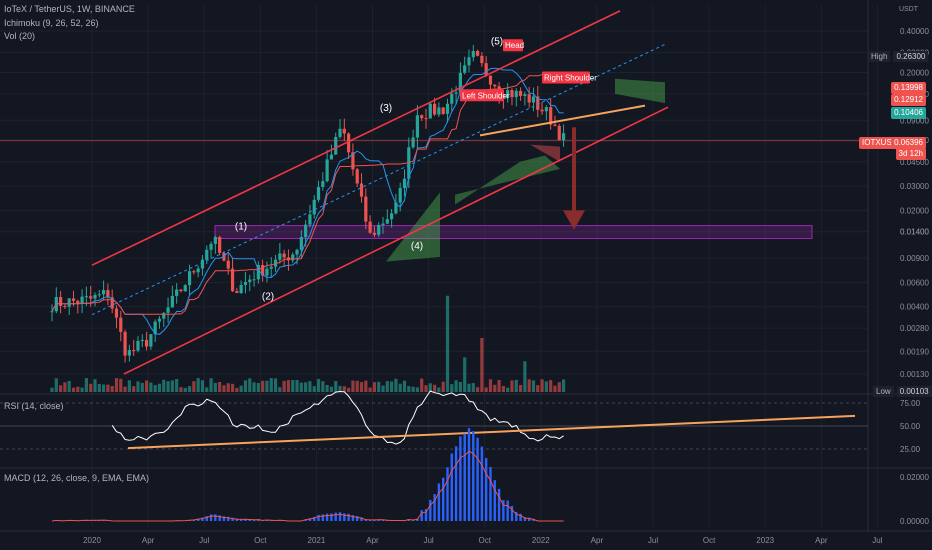 Image resolution: width=932 pixels, height=550 pixels. Describe the element at coordinates (417, 246) in the screenshot. I see `wave-label: (4)` at that location.